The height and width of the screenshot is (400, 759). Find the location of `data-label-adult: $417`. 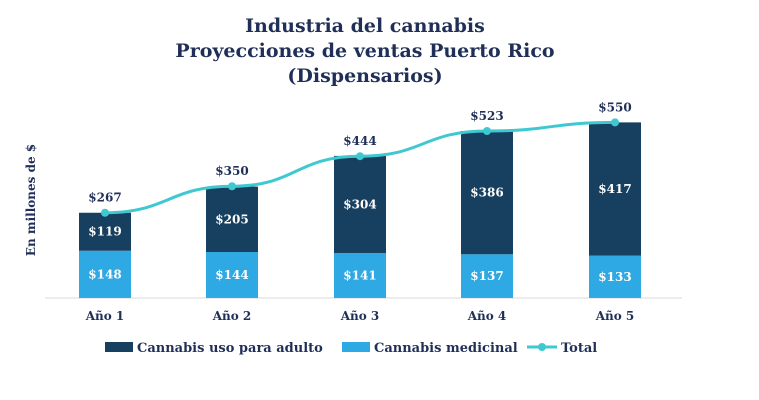

data-label-adult: $417 is located at coordinates (614, 189).